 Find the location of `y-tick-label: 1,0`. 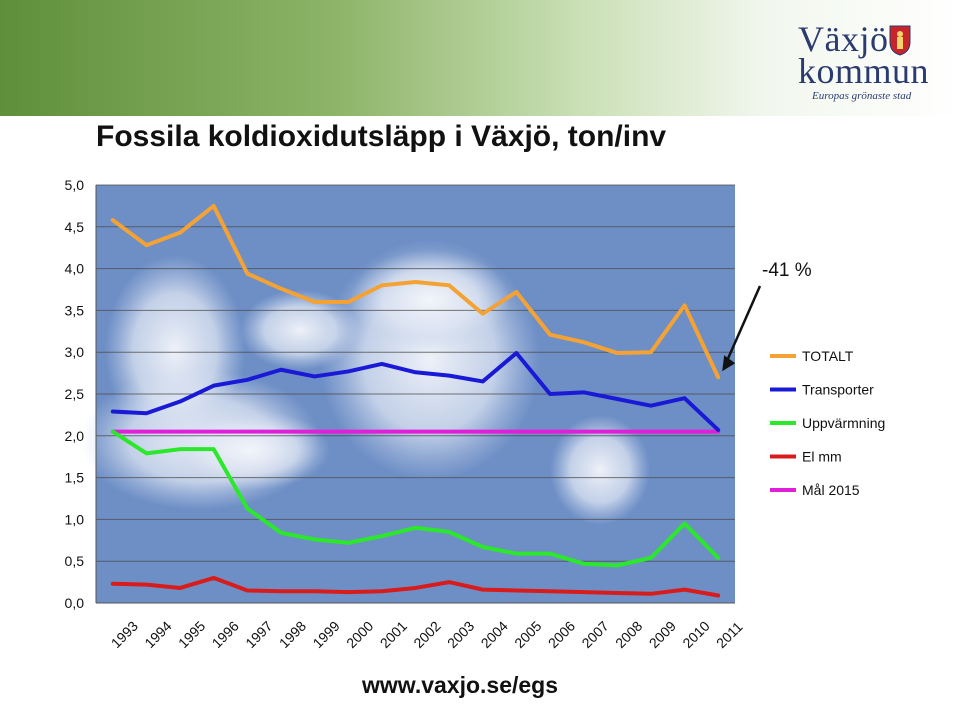

y-tick-label: 1,0 is located at coordinates (75, 519).